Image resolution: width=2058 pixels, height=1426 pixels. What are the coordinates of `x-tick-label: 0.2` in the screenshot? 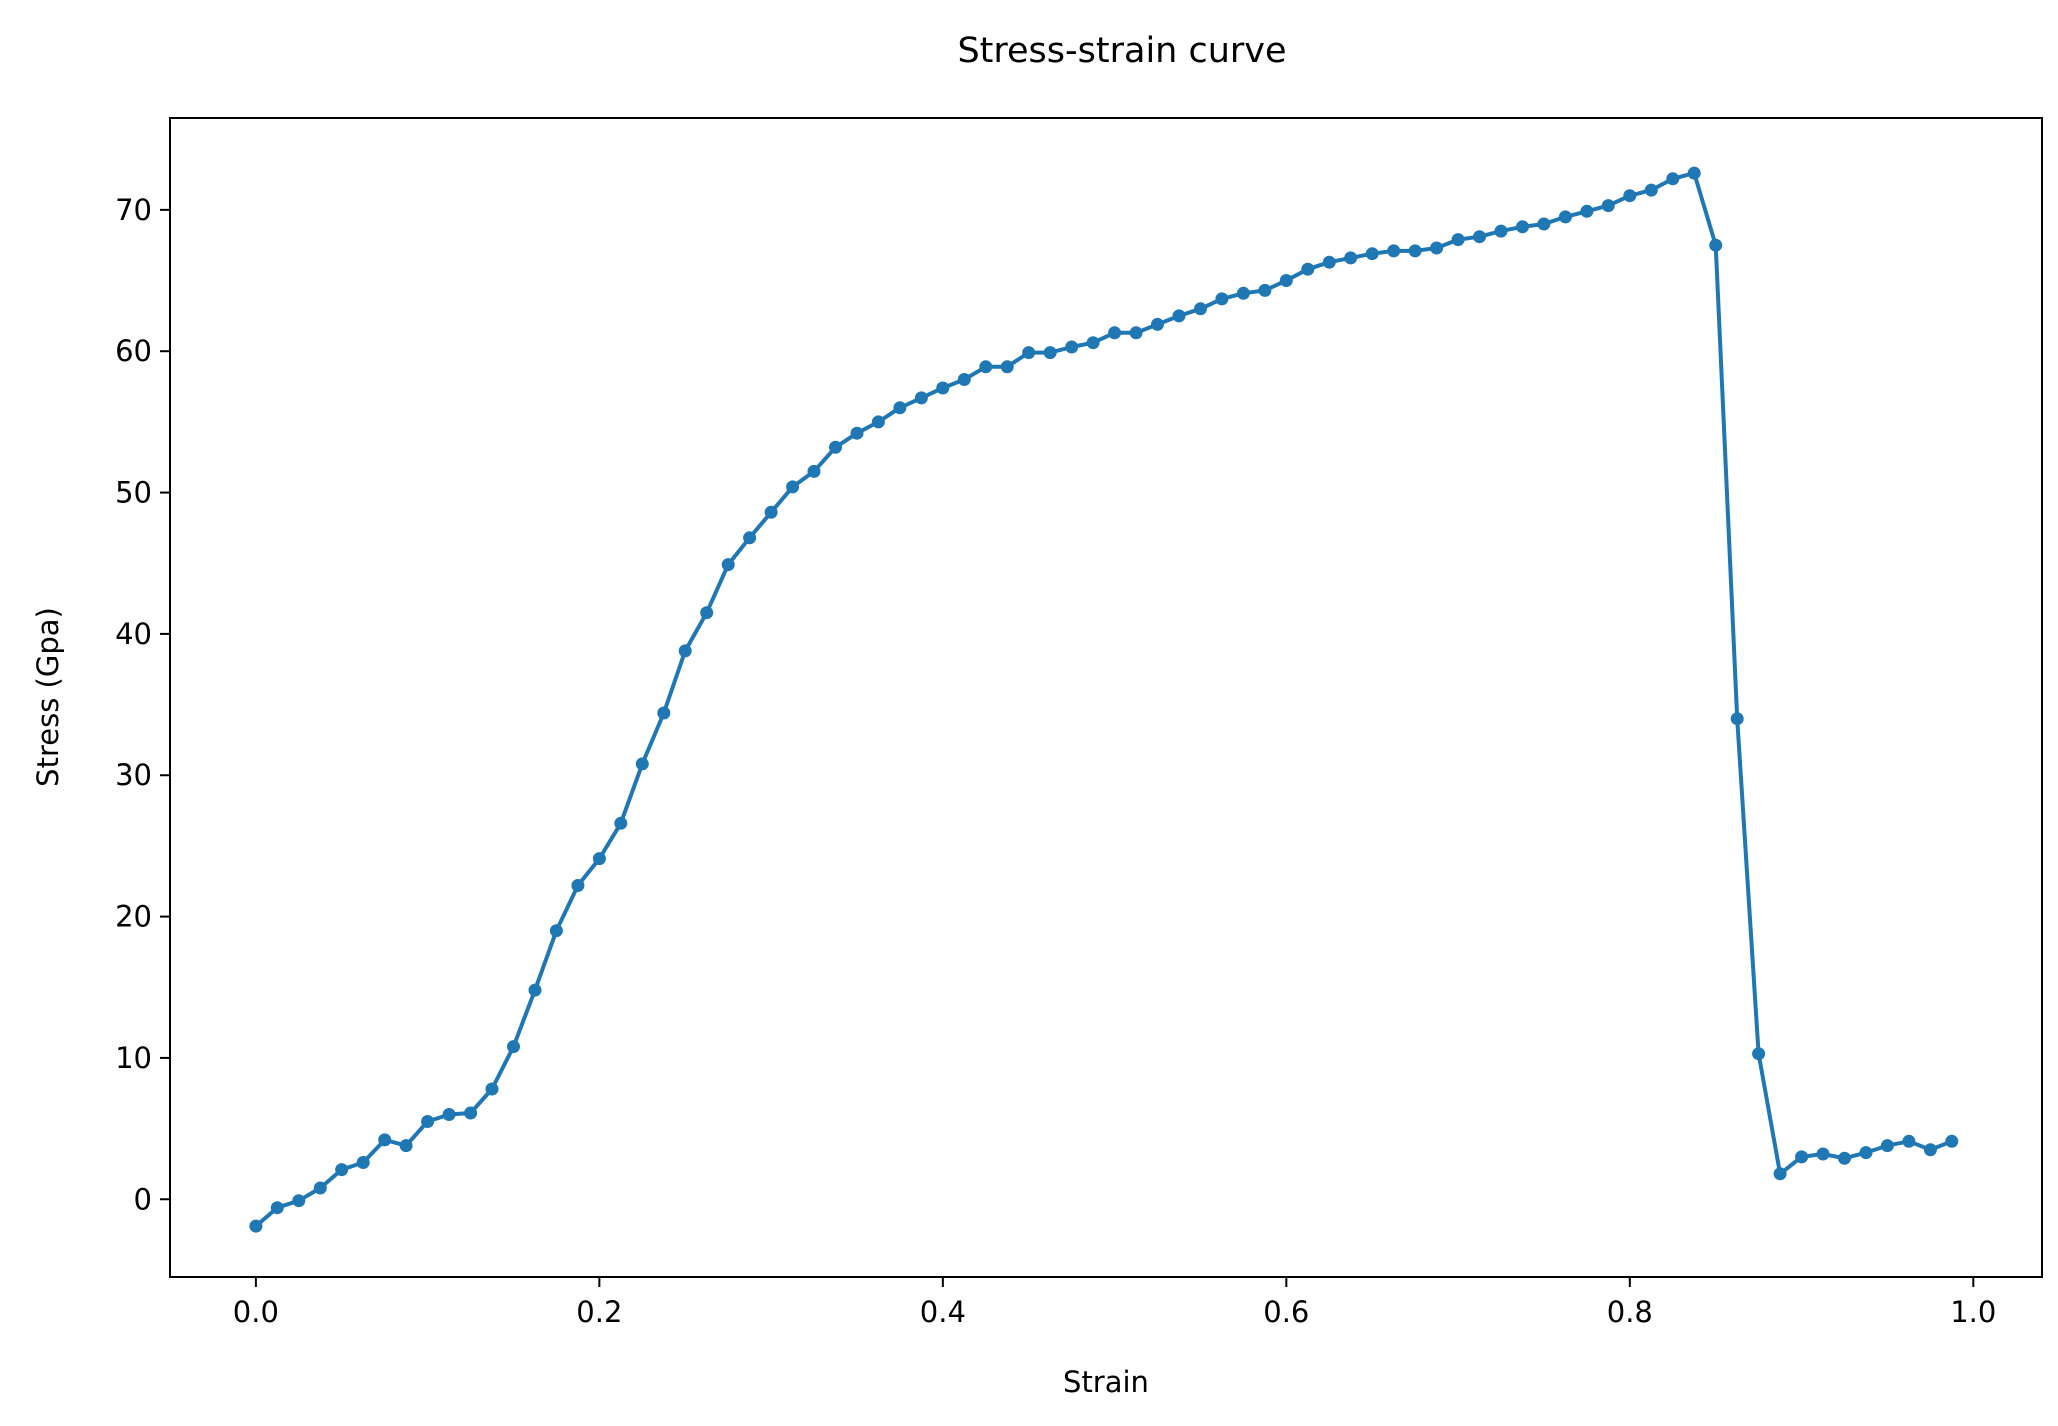 It's located at (599, 1312).